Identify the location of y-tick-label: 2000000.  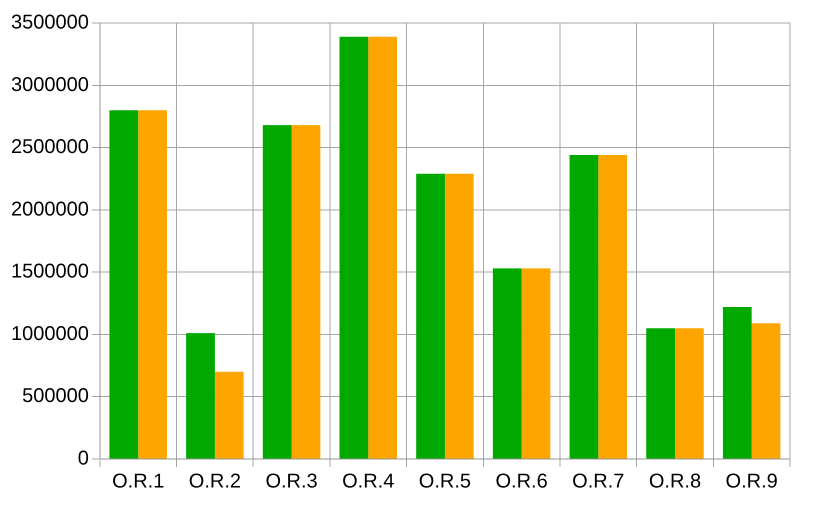
(49, 209).